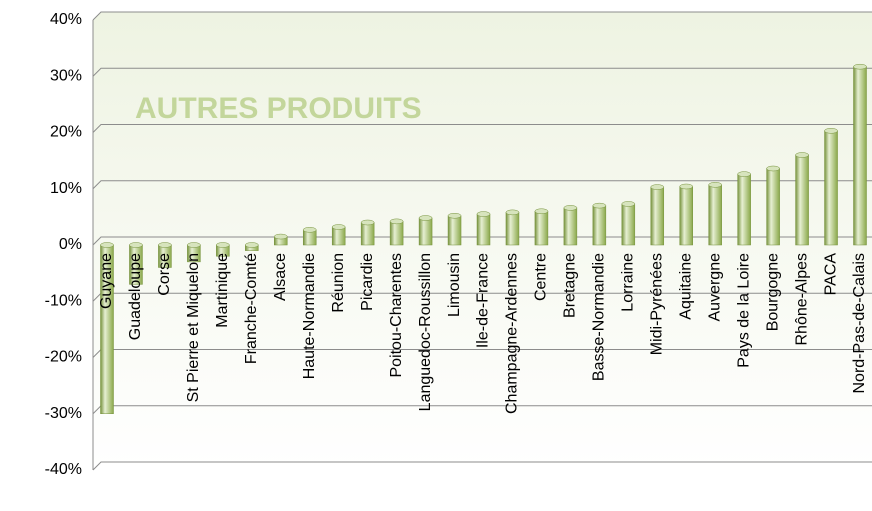 The image size is (872, 511). I want to click on y-tick-label: 0%, so click(70, 244).